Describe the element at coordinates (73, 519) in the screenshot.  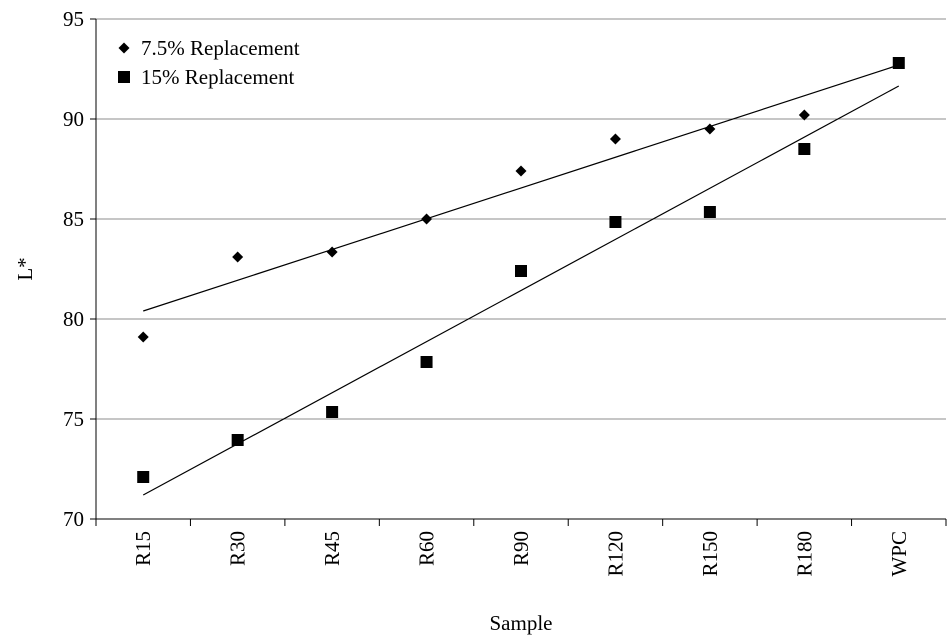
I see `y-tick-label: 70` at that location.